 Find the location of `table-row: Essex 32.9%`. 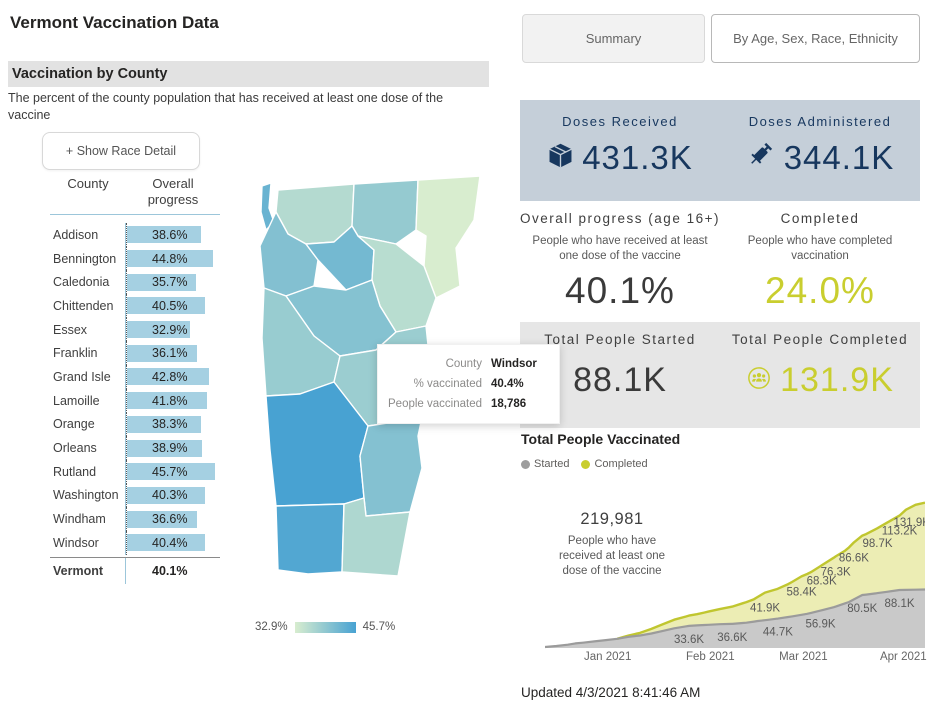

table-row: Essex 32.9% is located at coordinates (135, 329).